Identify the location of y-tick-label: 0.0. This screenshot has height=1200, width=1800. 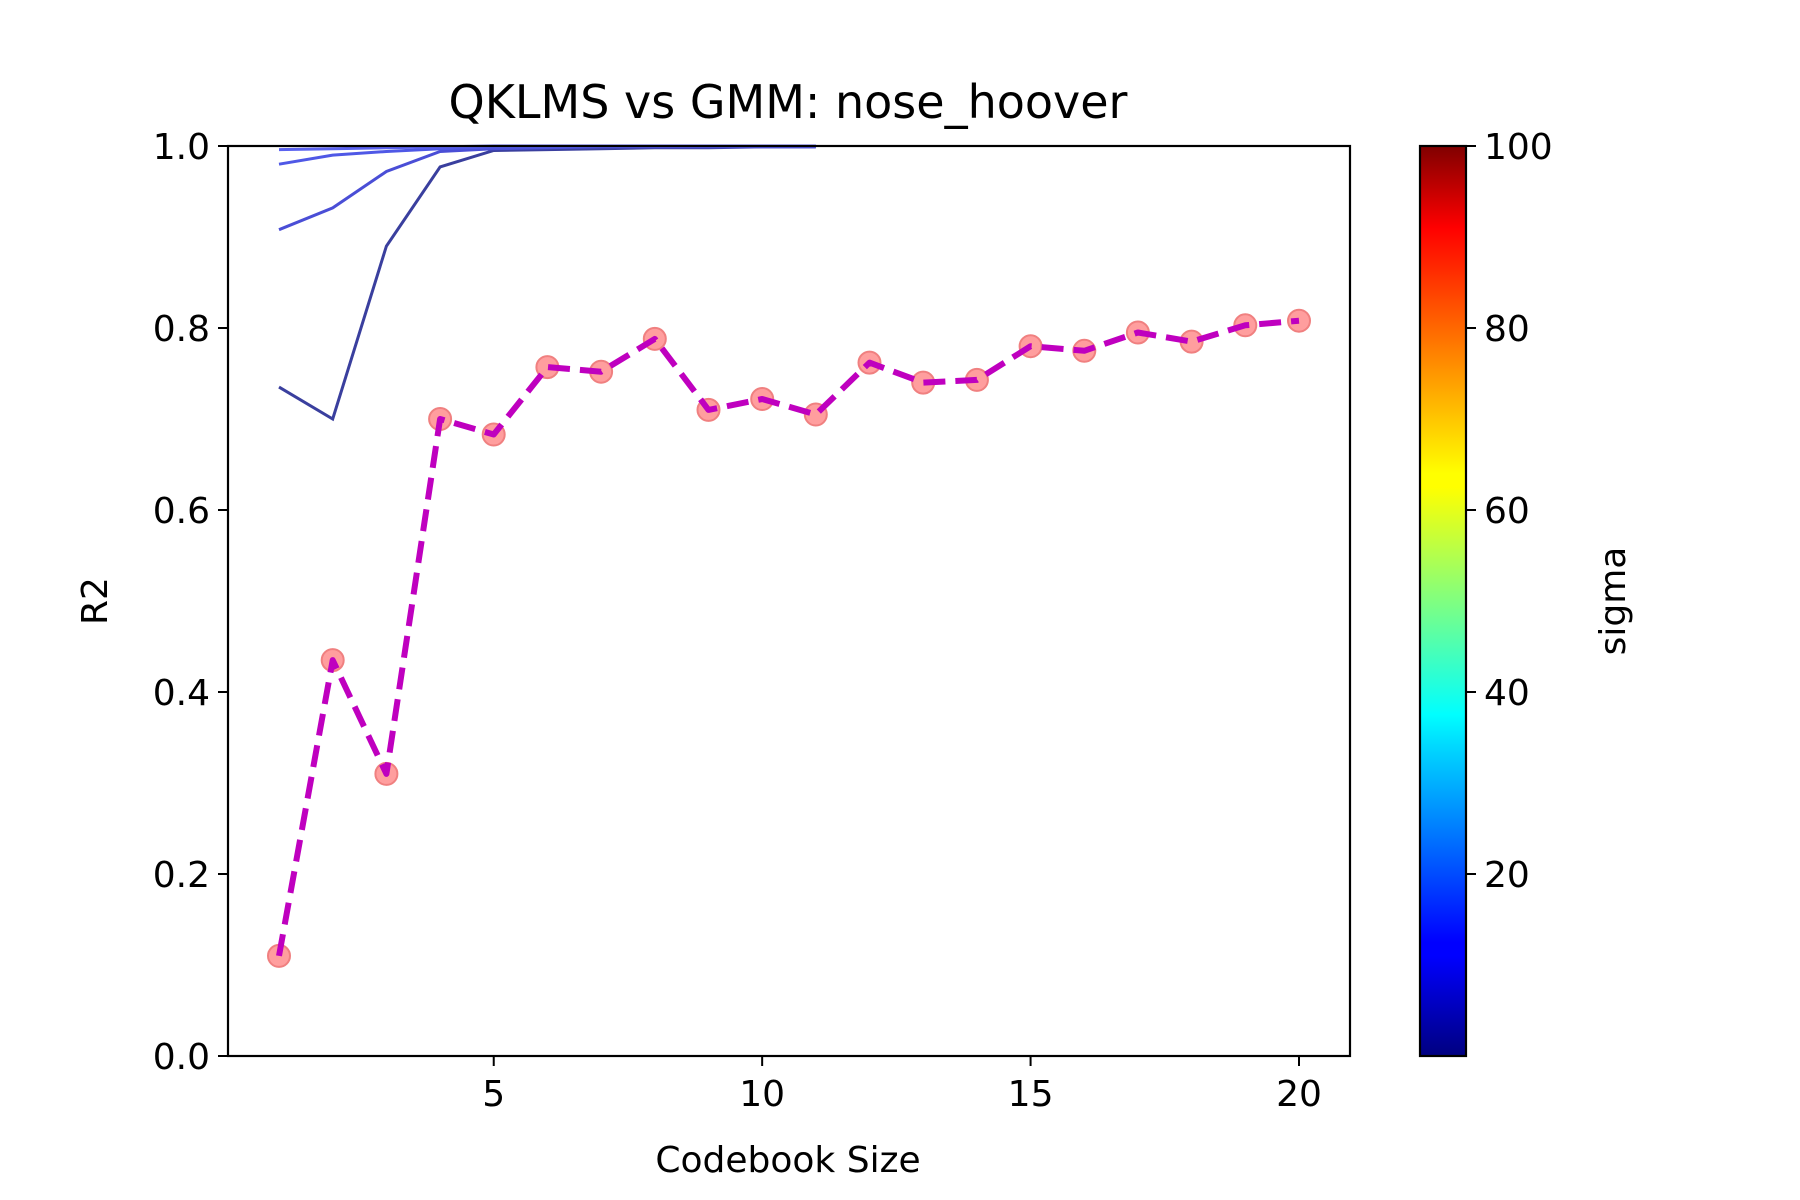
(181, 1057).